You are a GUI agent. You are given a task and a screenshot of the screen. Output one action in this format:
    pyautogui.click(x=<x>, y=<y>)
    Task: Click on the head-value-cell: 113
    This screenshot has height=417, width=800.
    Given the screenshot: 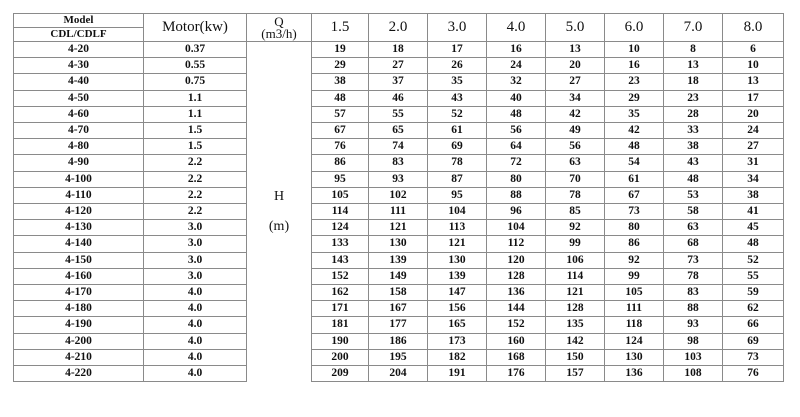 What is the action you would take?
    pyautogui.click(x=457, y=228)
    